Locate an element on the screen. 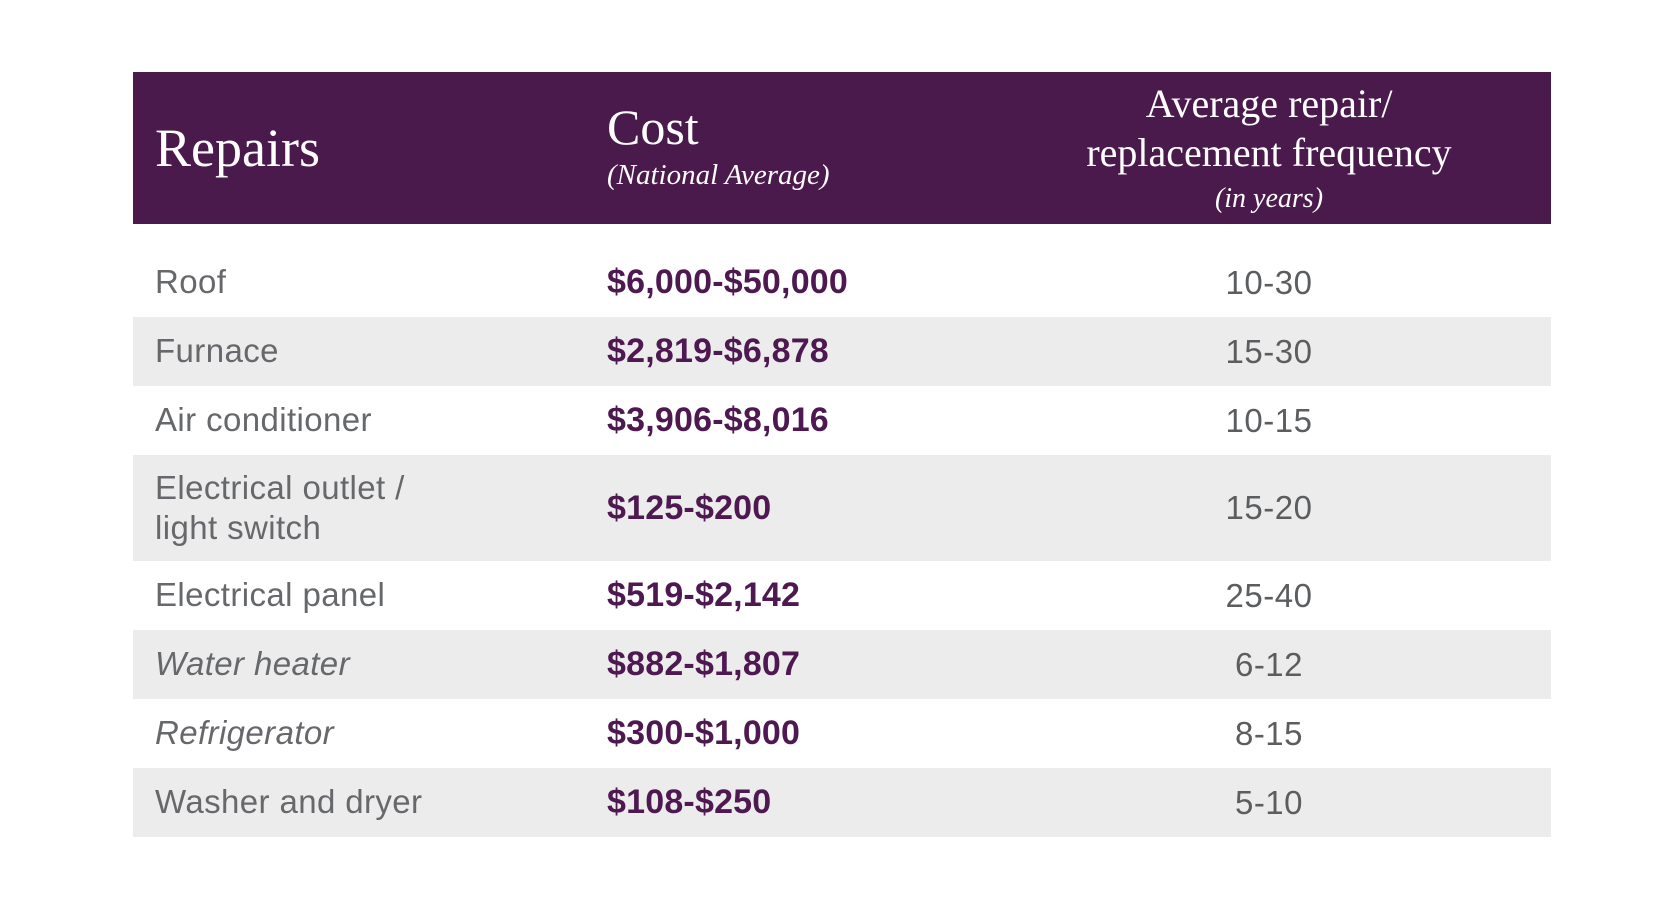 Image resolution: width=1667 pixels, height=919 pixels. cost-value: $2,819-$6,878 is located at coordinates (718, 351).